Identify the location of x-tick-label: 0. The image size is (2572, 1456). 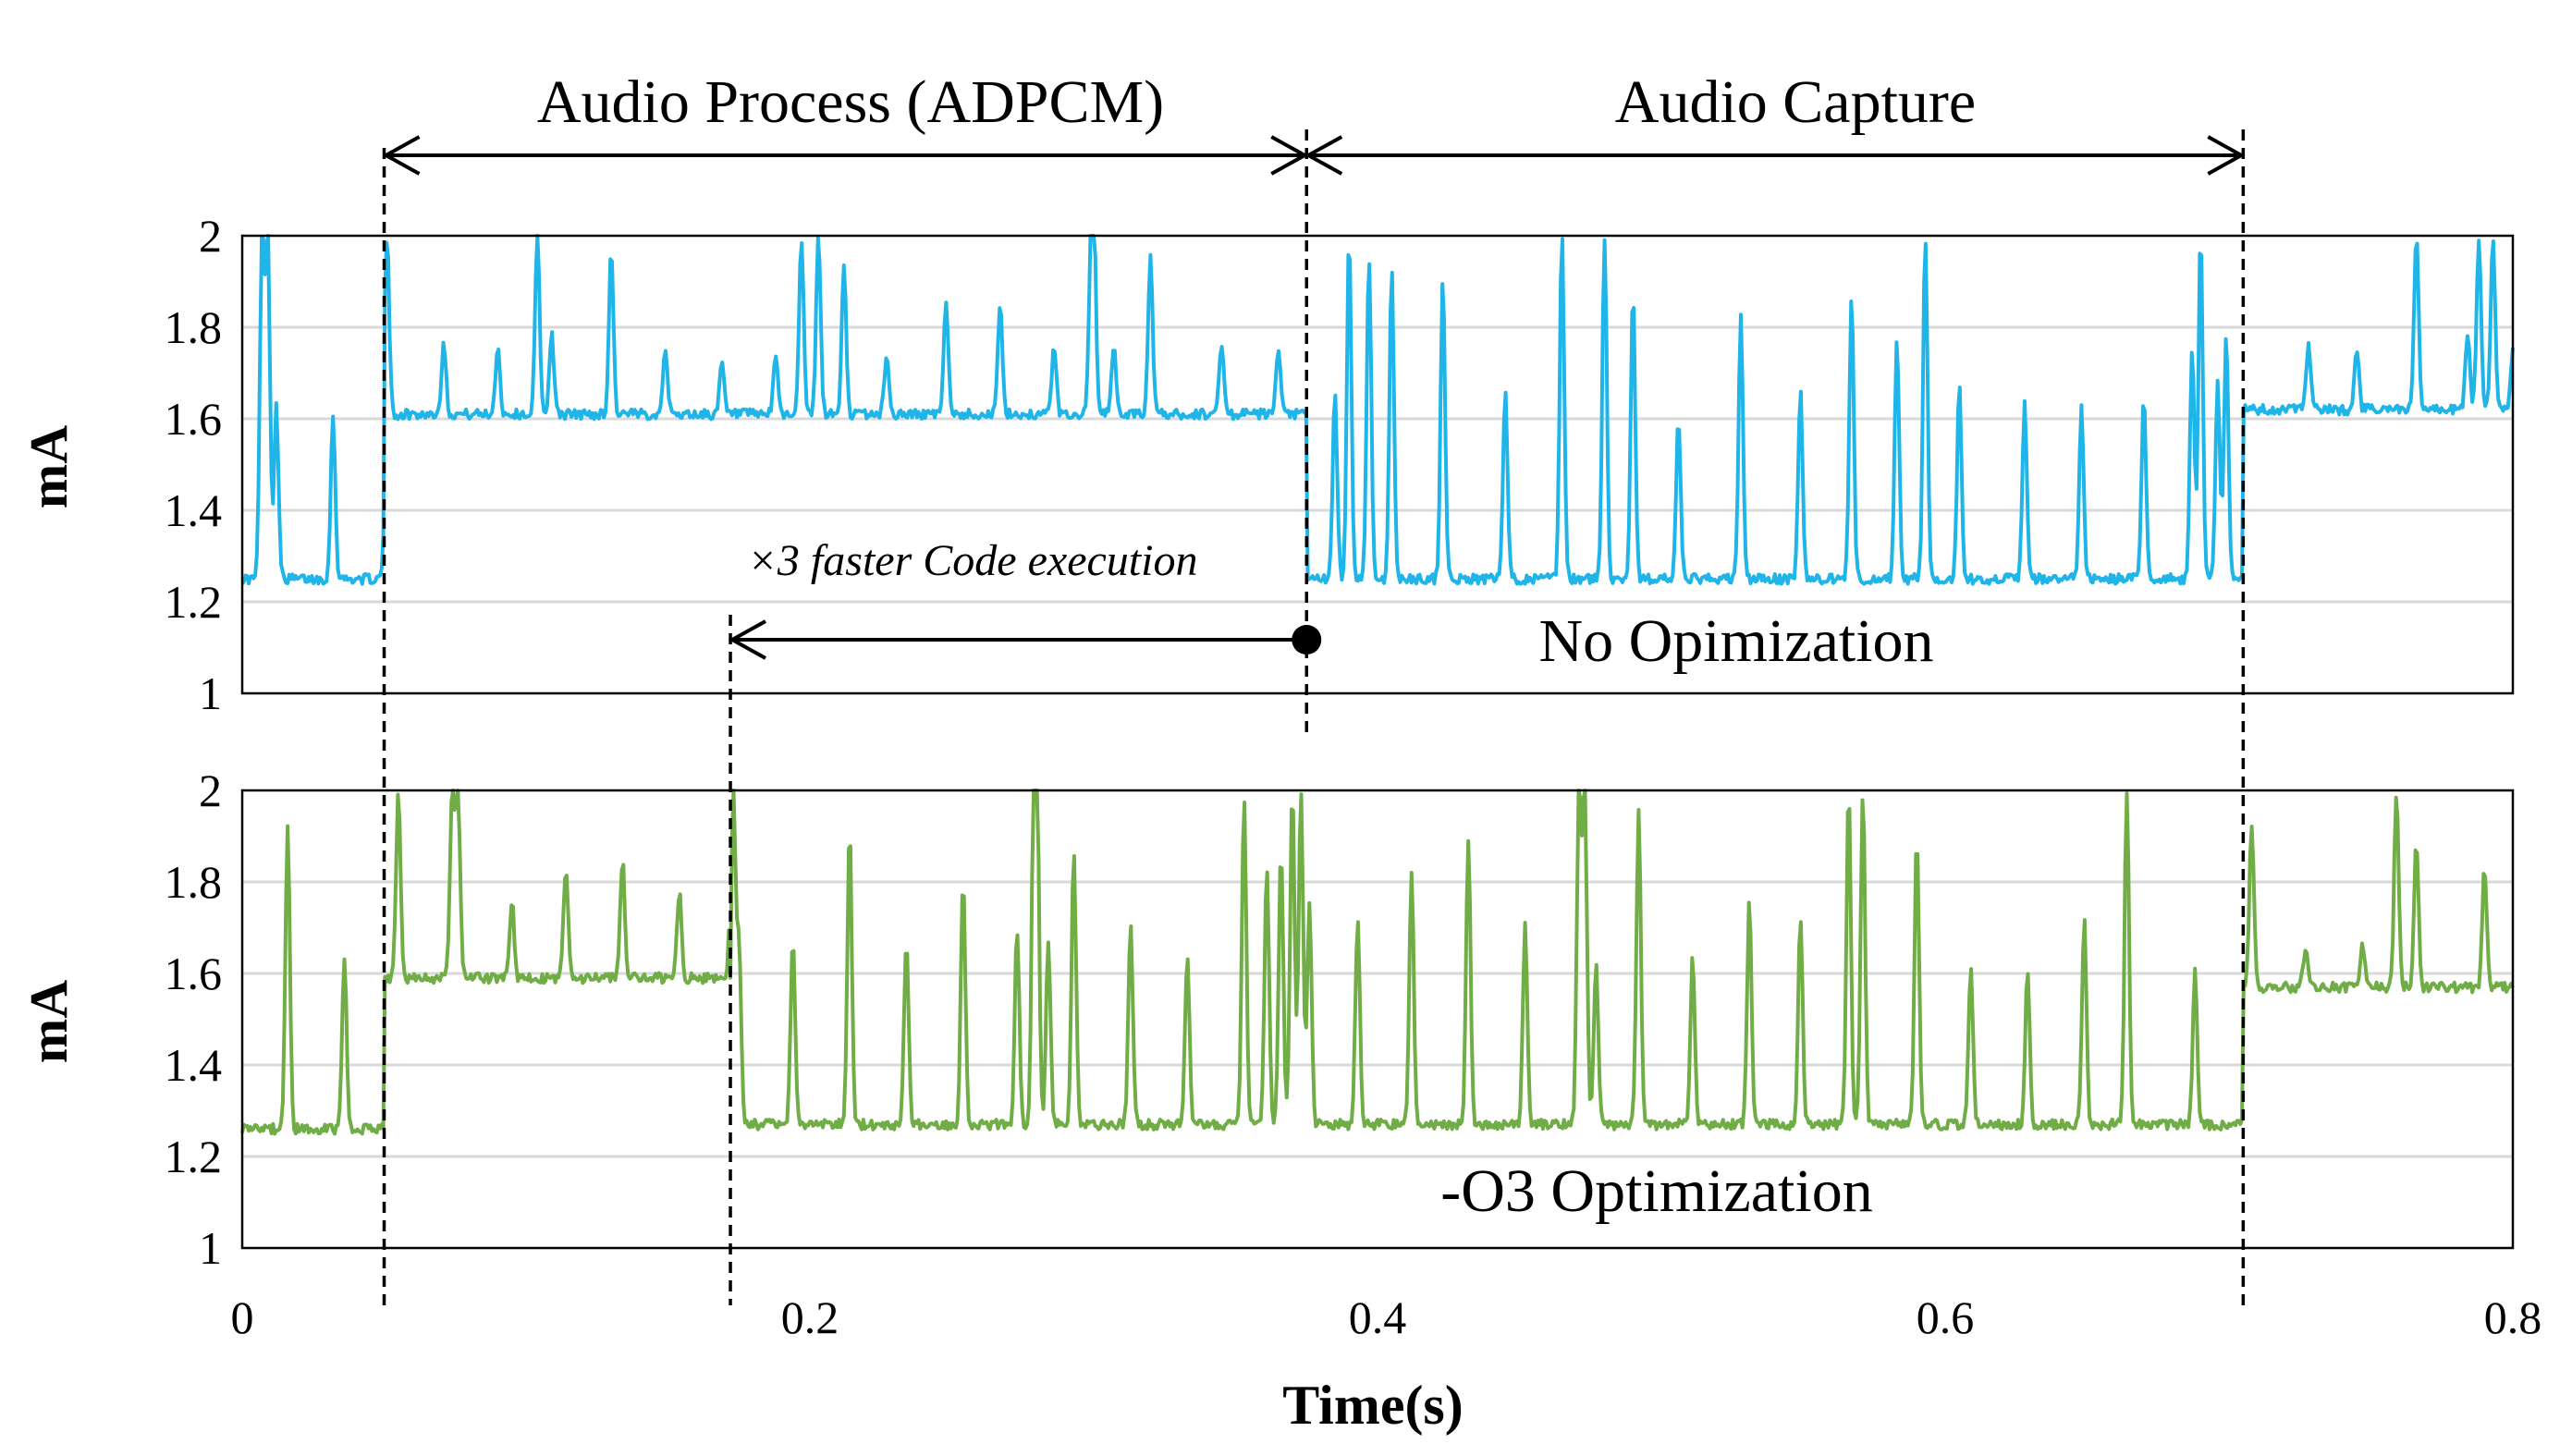
(242, 1317).